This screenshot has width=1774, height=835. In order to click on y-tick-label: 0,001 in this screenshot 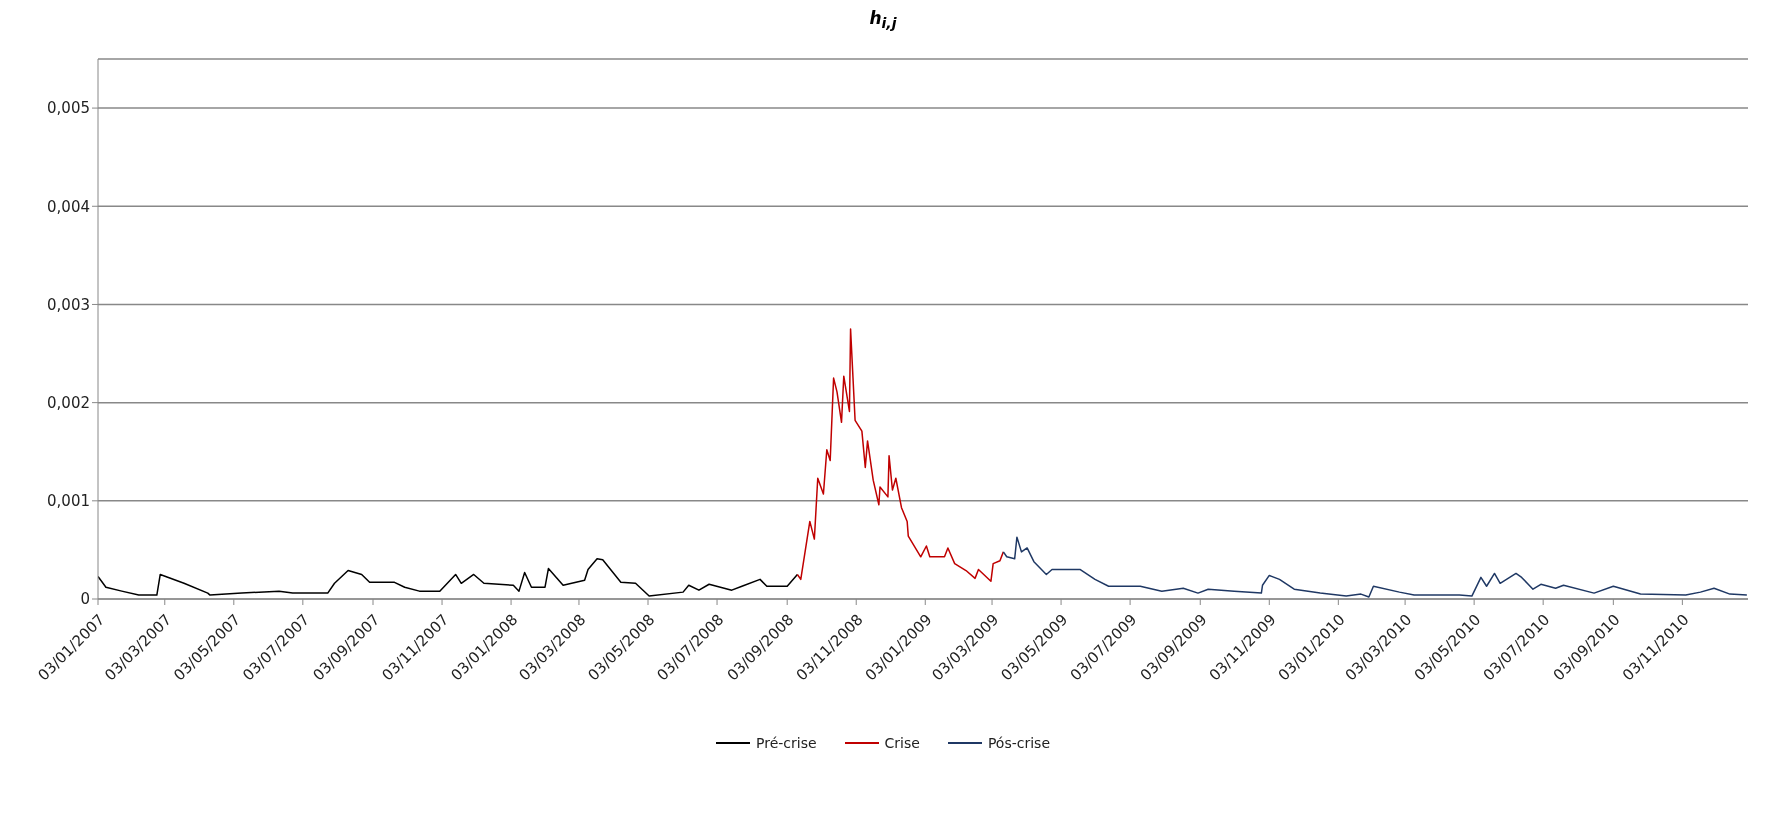, I will do `click(68, 501)`.